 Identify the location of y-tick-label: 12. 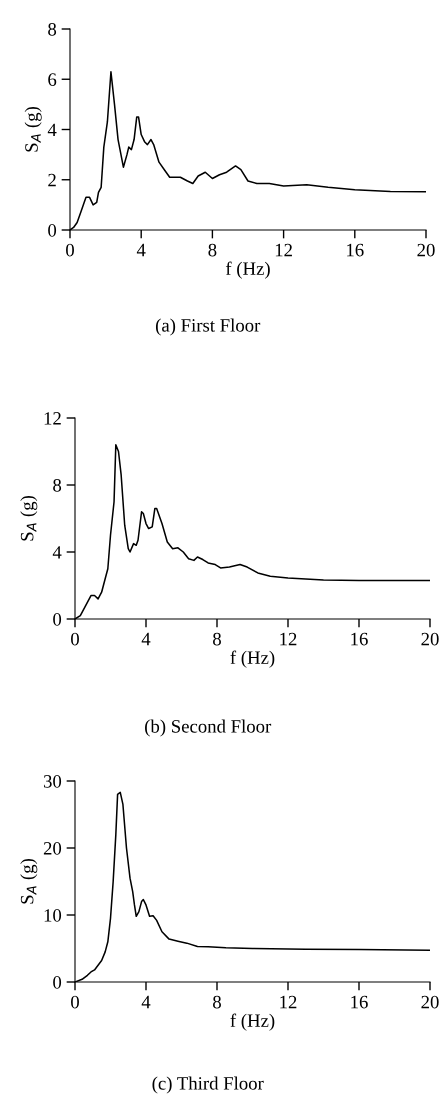
(52, 418).